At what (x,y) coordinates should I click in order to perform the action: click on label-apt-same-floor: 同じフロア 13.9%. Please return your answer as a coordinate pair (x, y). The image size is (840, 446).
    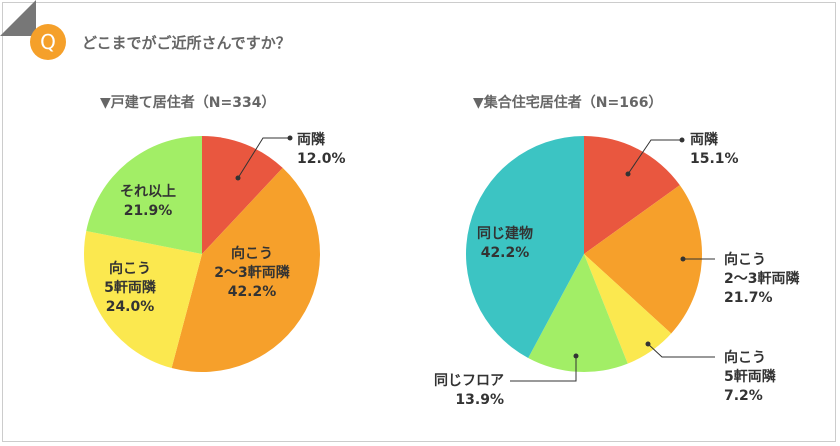
    Looking at the image, I should click on (469, 390).